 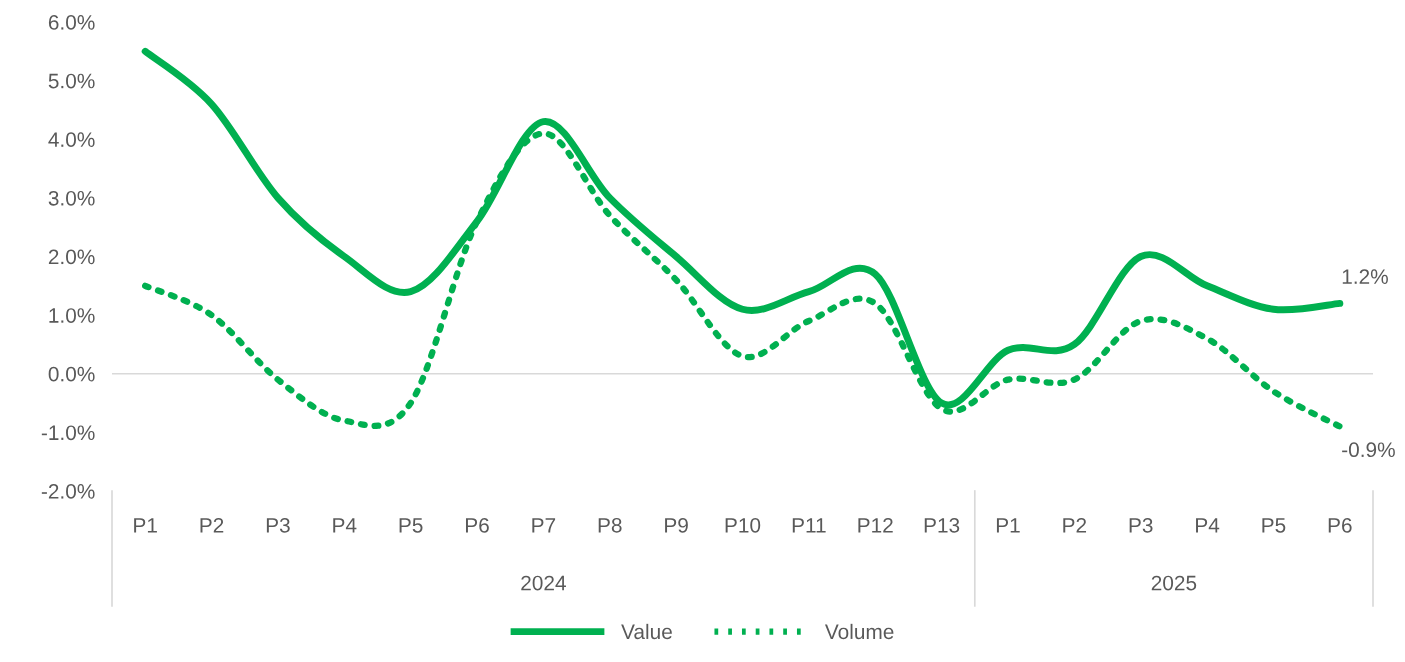 I want to click on y-tick-label: -1.0%, so click(x=68, y=433).